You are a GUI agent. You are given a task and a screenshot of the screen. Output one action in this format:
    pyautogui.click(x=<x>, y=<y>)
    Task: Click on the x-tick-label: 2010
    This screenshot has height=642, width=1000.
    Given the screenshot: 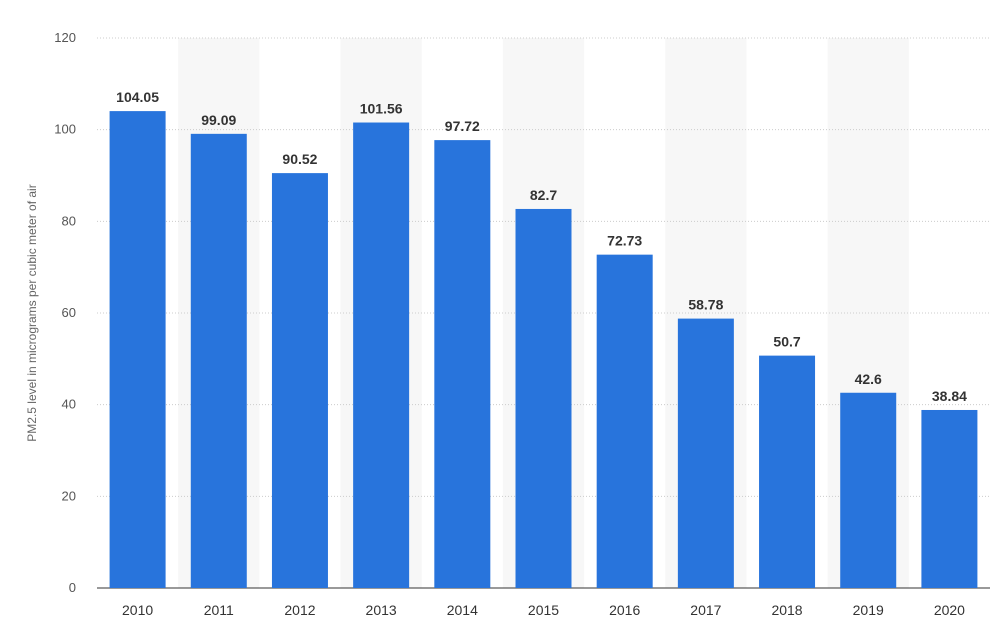 What is the action you would take?
    pyautogui.click(x=137, y=610)
    